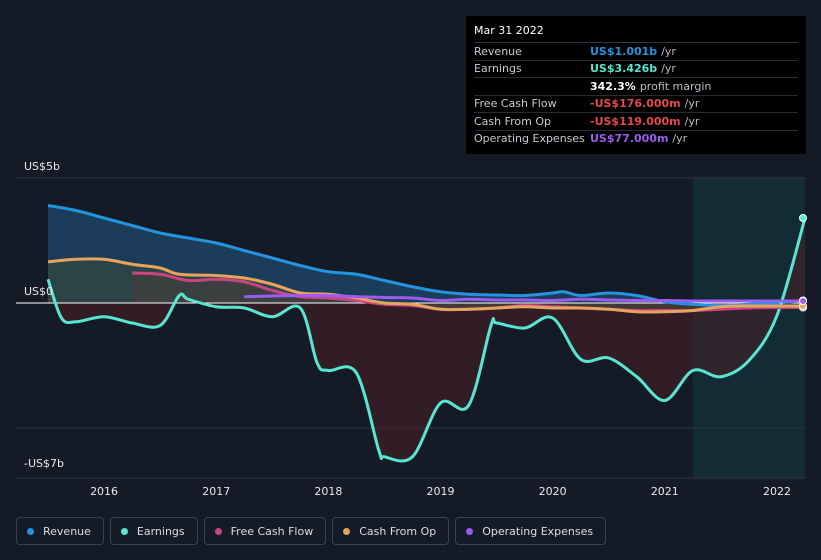  I want to click on series-fill, so click(426, 285).